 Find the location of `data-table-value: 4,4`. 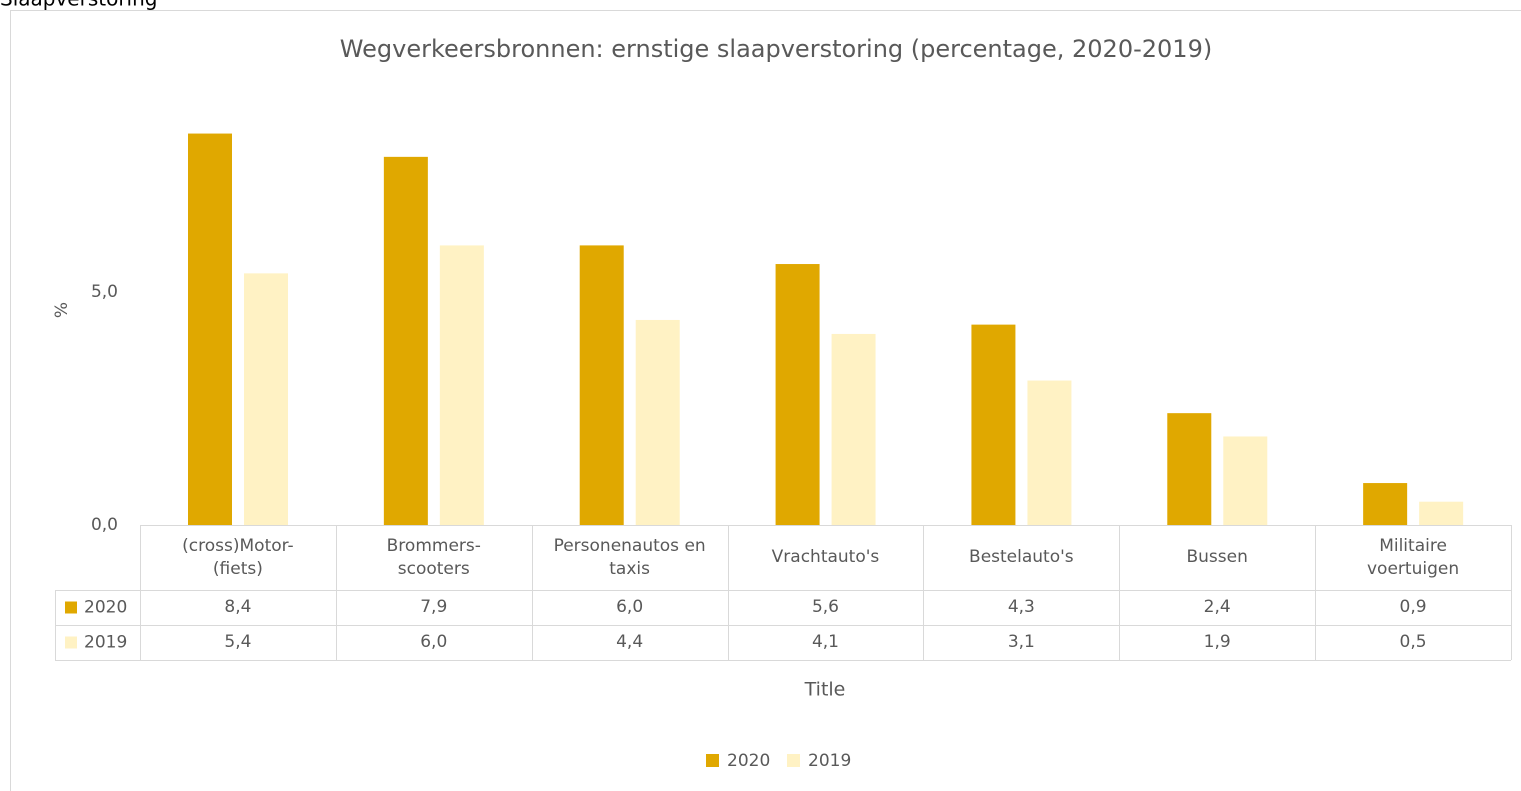

data-table-value: 4,4 is located at coordinates (630, 642).